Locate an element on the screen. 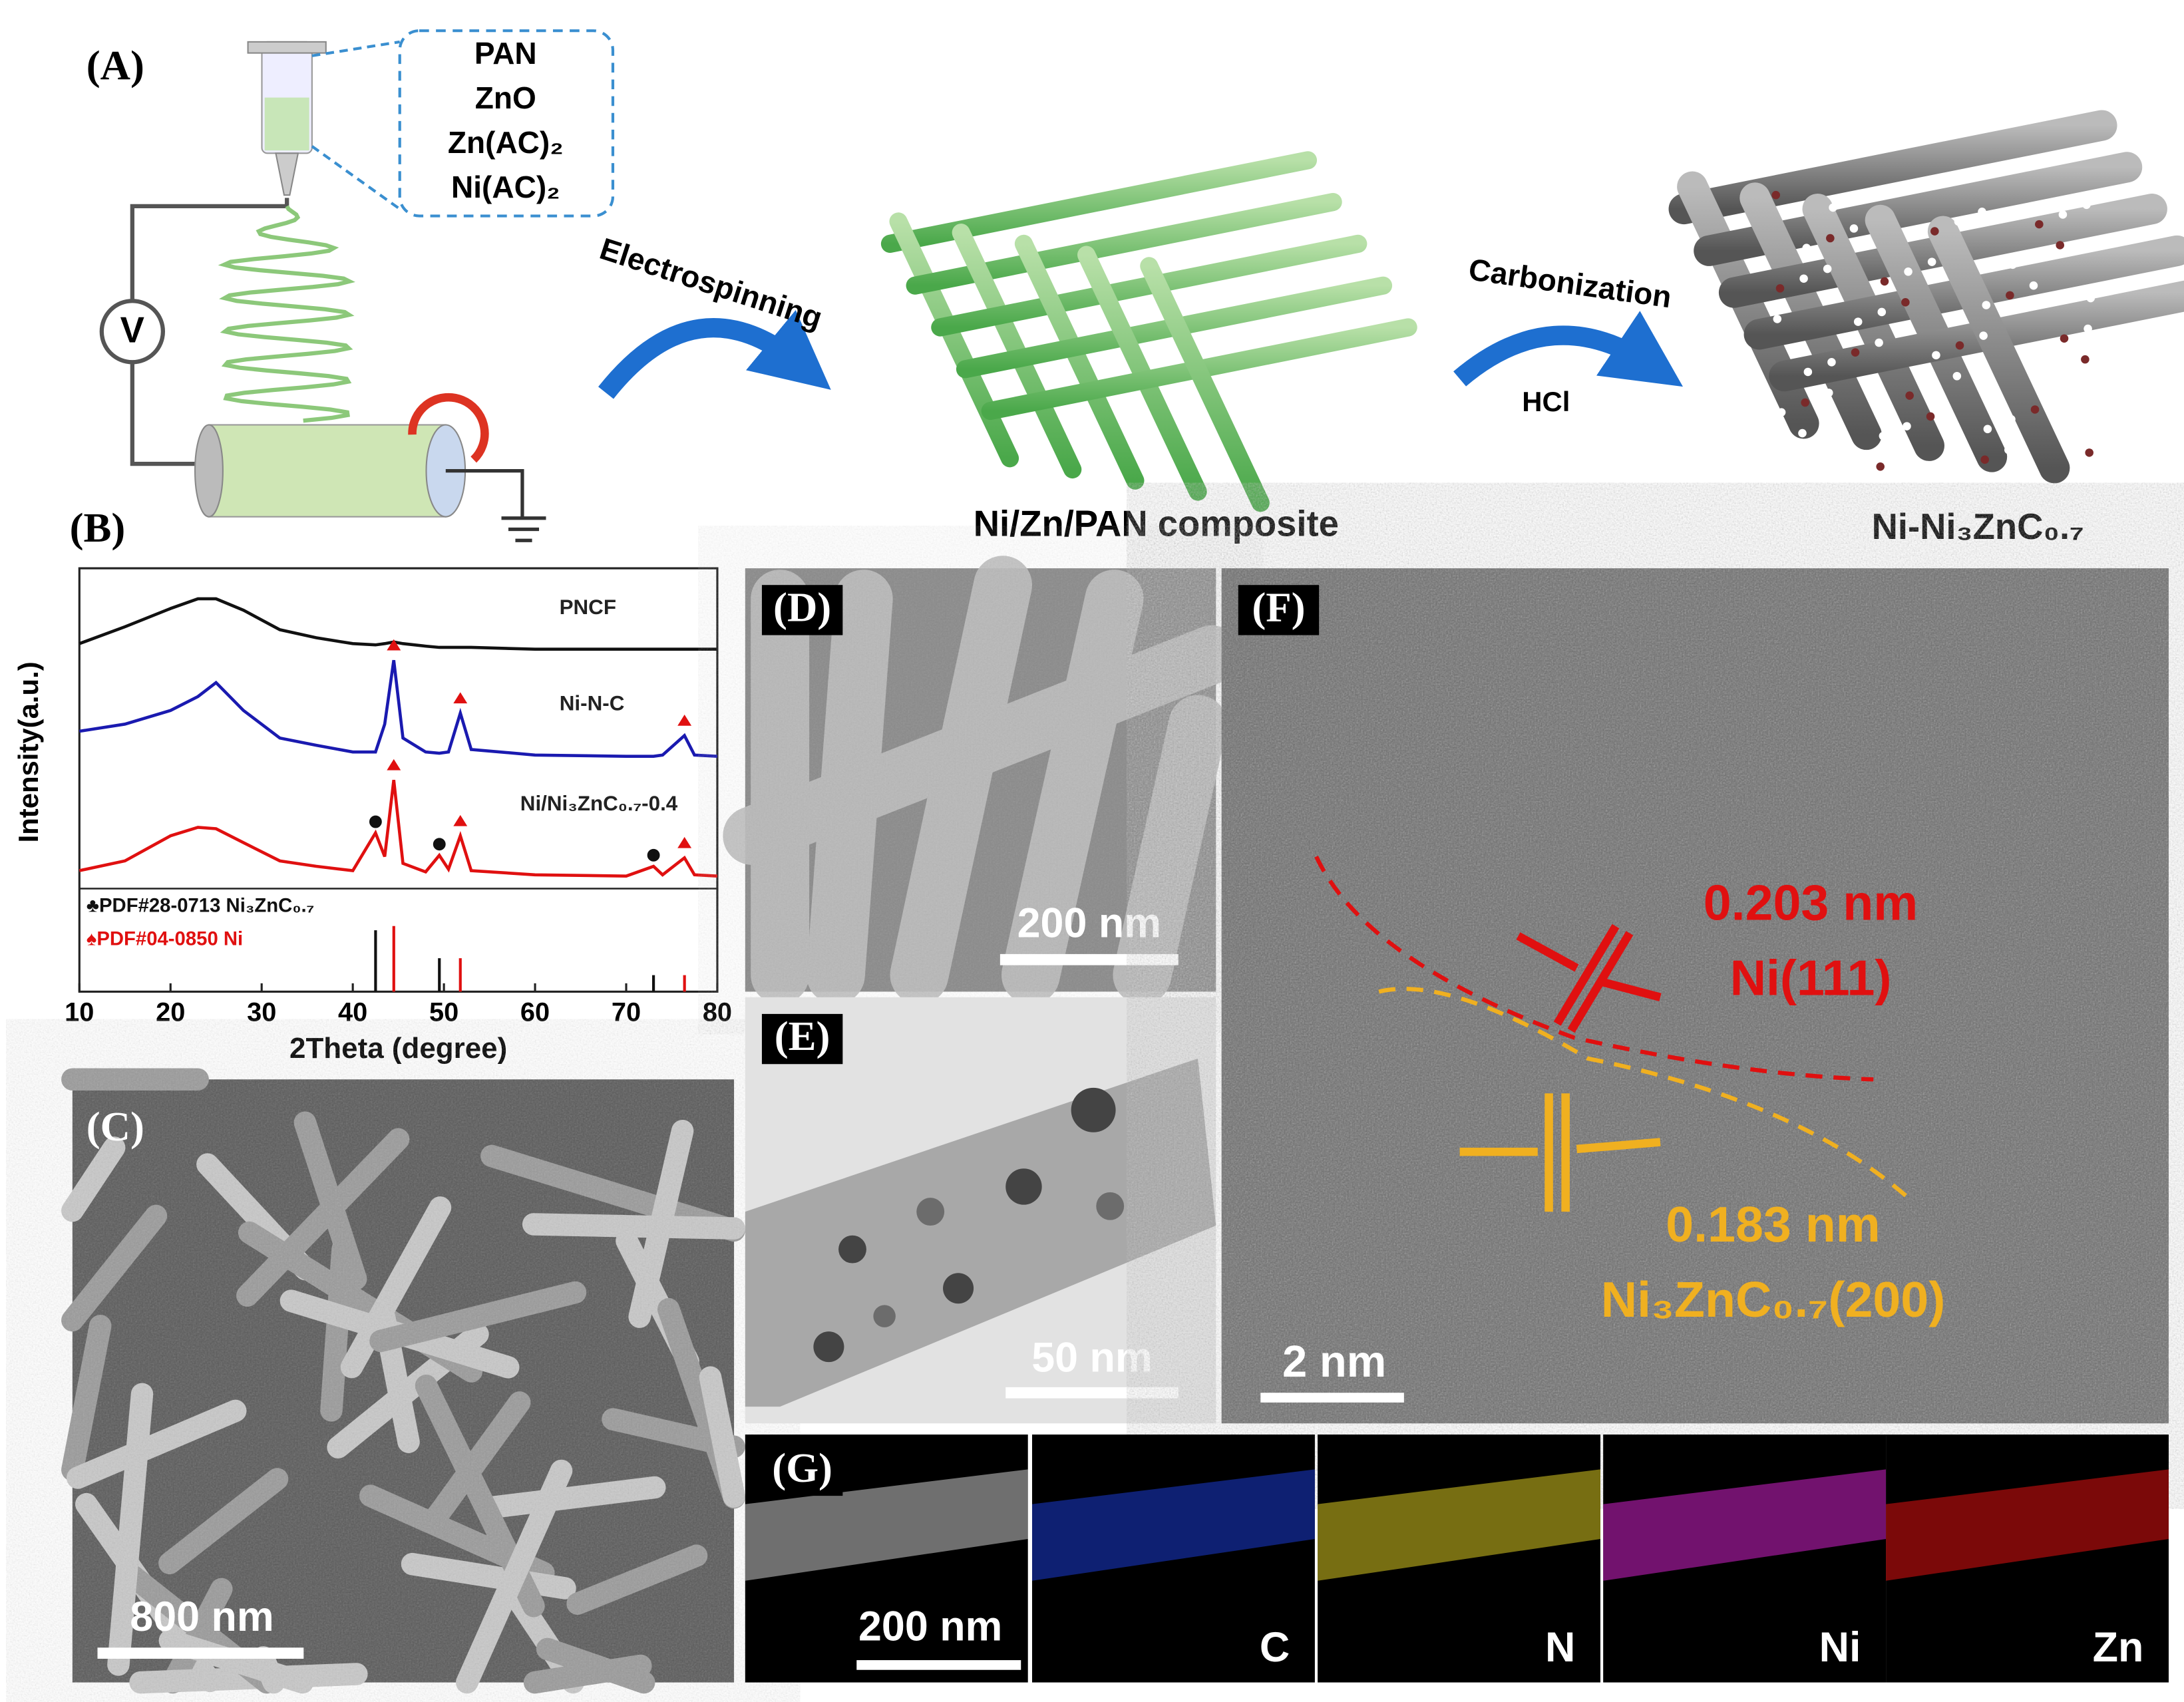  scale-label: 2 nm is located at coordinates (1334, 1362).